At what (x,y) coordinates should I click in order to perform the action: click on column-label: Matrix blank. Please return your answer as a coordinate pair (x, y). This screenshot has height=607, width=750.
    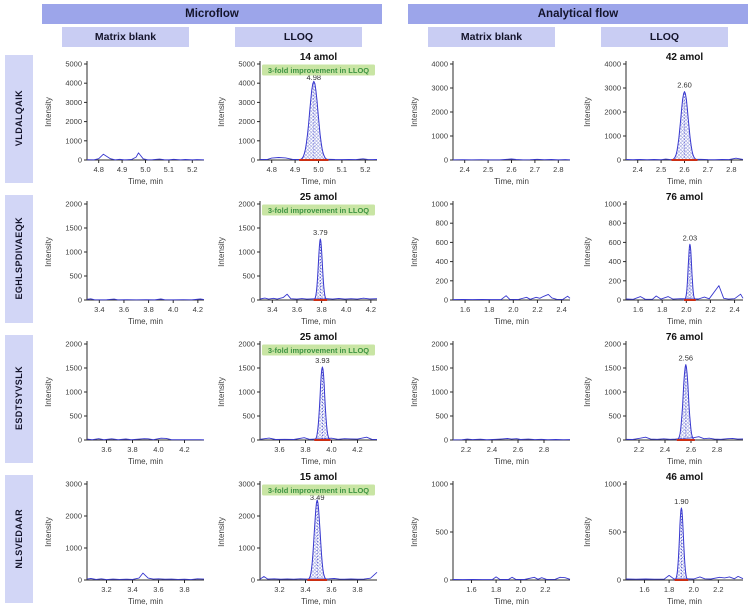
    Looking at the image, I should click on (491, 37).